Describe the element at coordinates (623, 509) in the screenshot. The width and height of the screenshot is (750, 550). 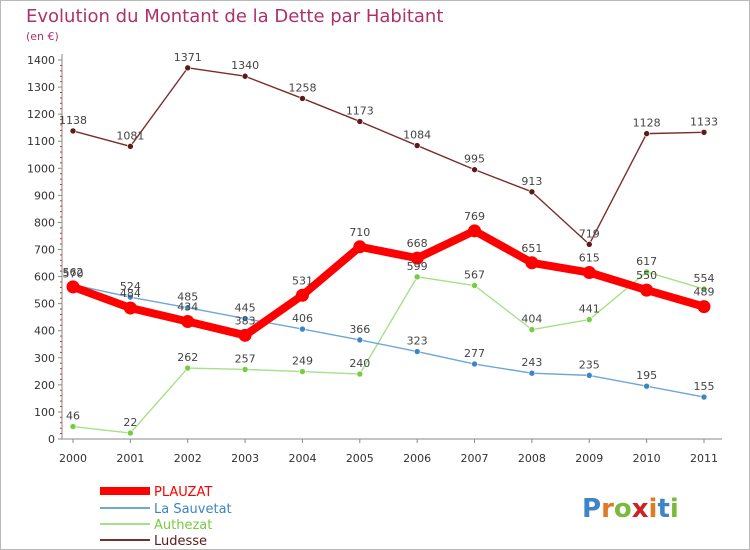
I see `logo-letter: o` at that location.